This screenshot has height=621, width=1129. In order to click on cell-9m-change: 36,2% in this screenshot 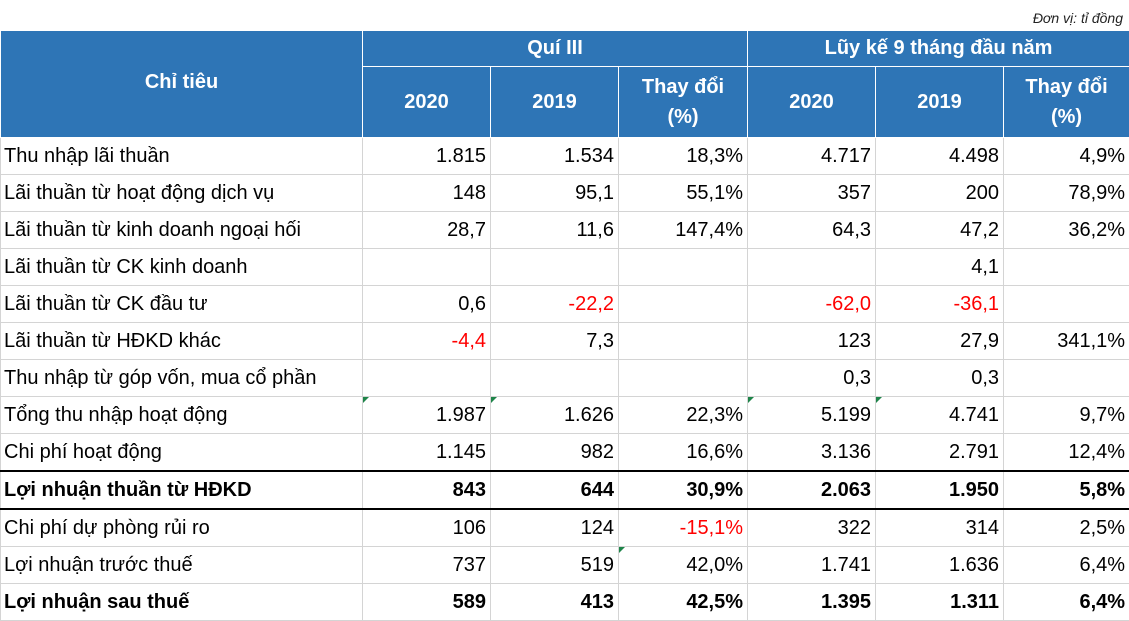, I will do `click(1066, 230)`.